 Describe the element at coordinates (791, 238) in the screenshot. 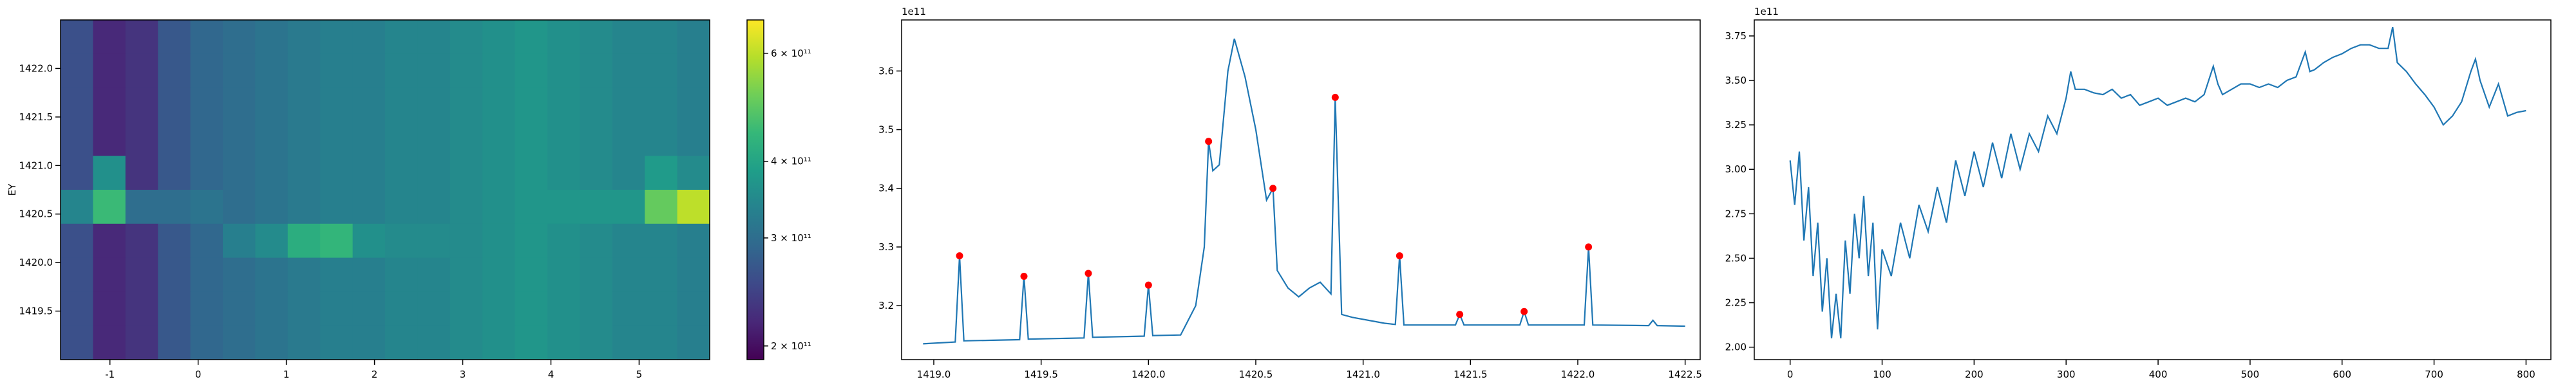

I see `colorbar-tick-label: 3 × 10¹¹` at that location.